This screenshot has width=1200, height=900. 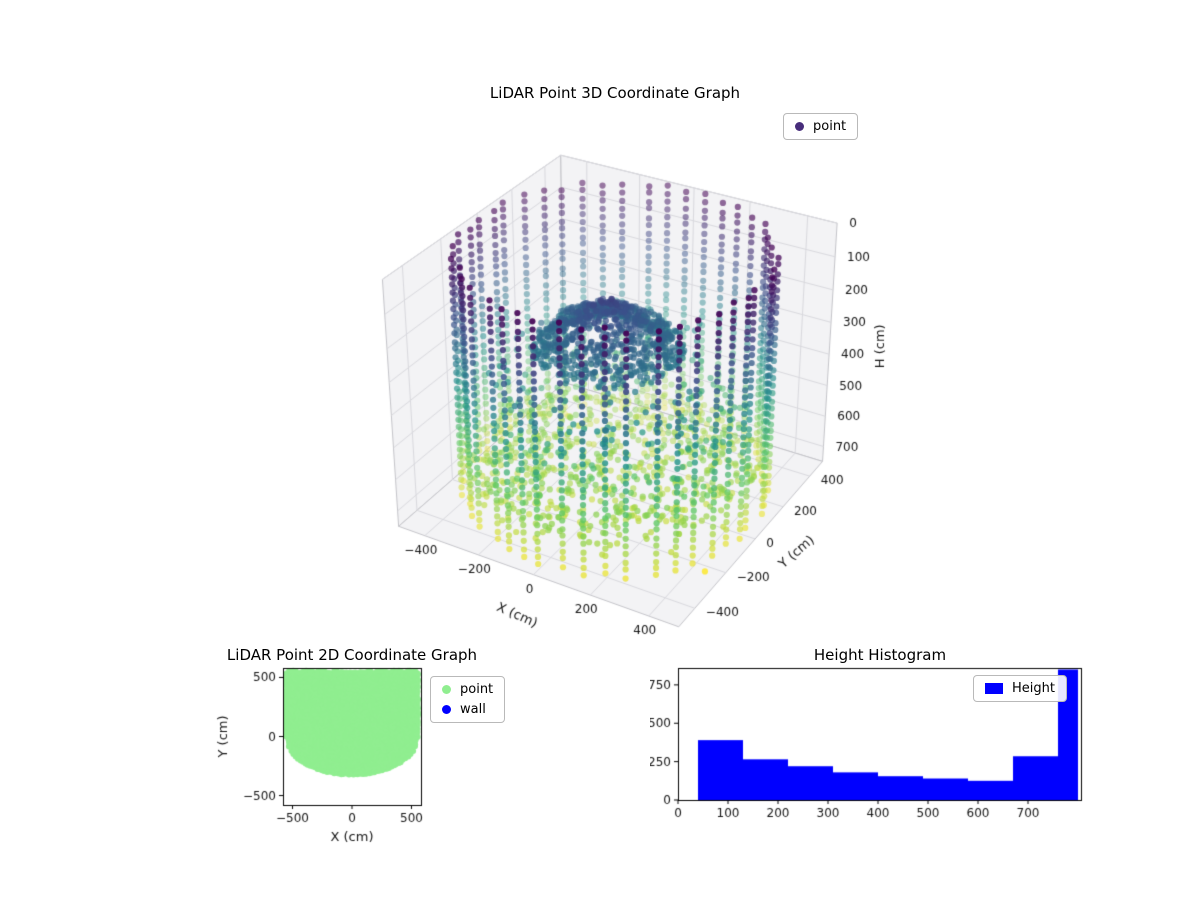 I want to click on chart-2d-title: LiDAR Point 2D Coordinate Graph, so click(x=352, y=655).